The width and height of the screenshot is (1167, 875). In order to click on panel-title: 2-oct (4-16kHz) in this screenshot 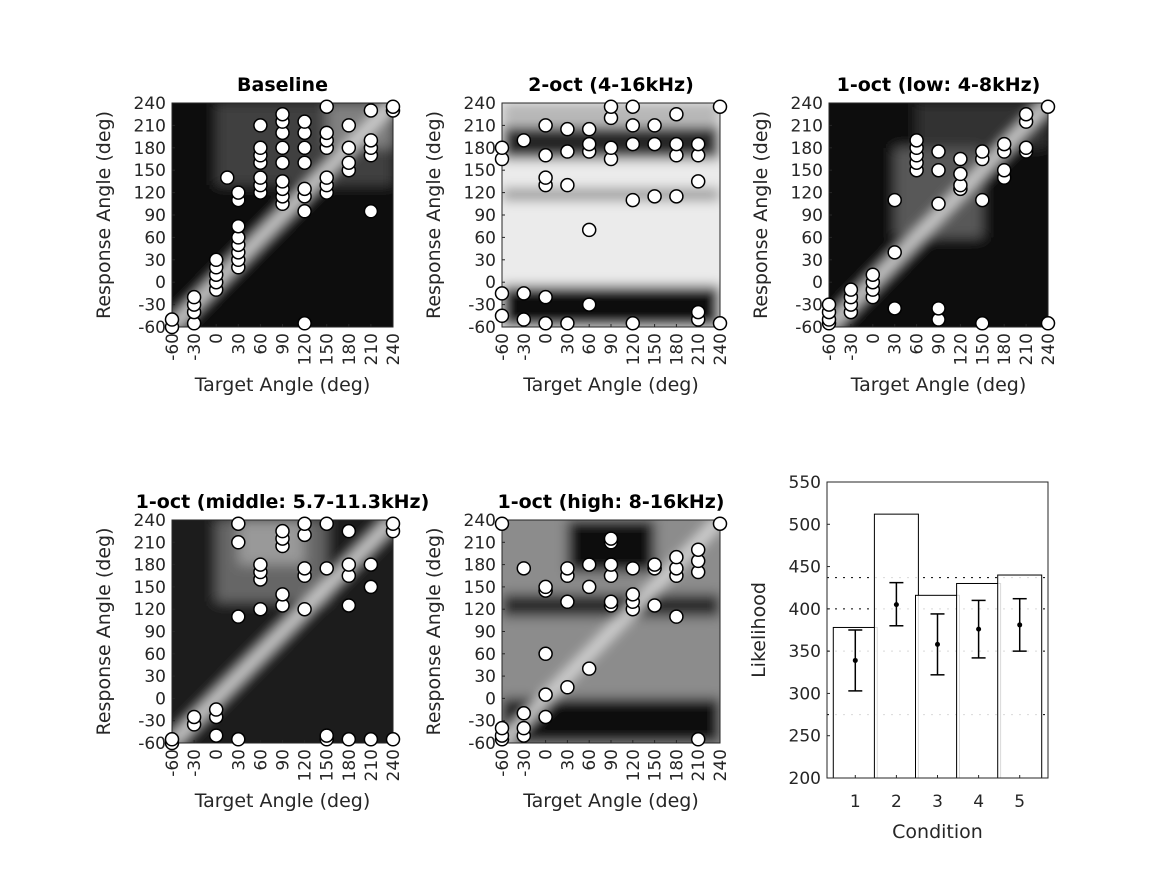, I will do `click(611, 85)`.